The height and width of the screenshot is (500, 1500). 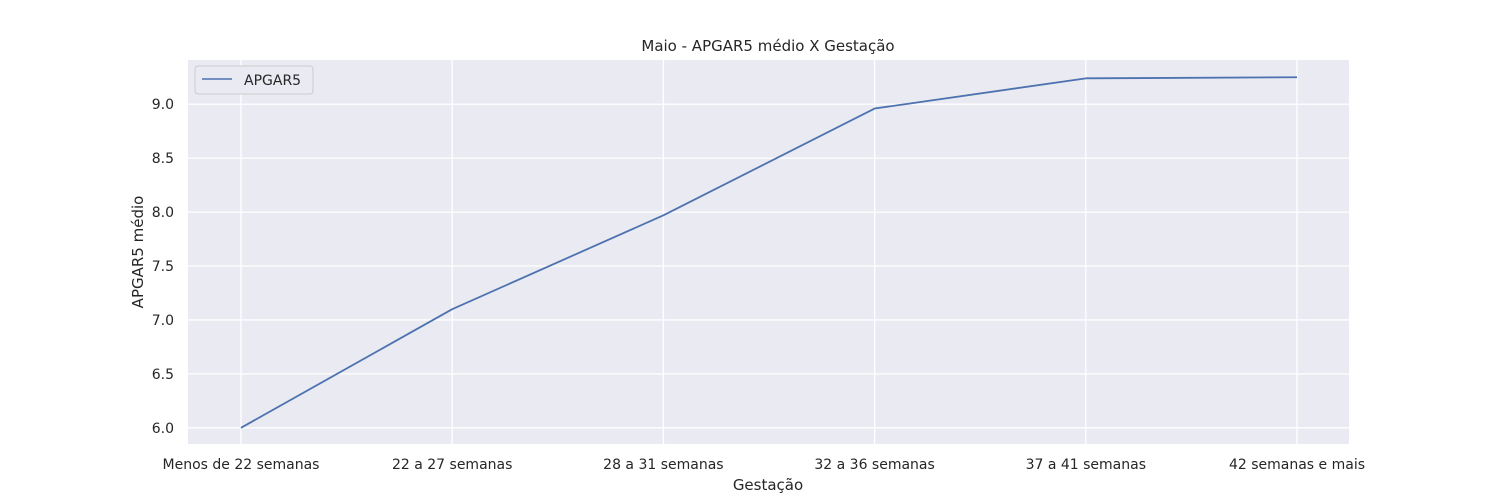 I want to click on y-tick-label: 7.5, so click(x=163, y=267).